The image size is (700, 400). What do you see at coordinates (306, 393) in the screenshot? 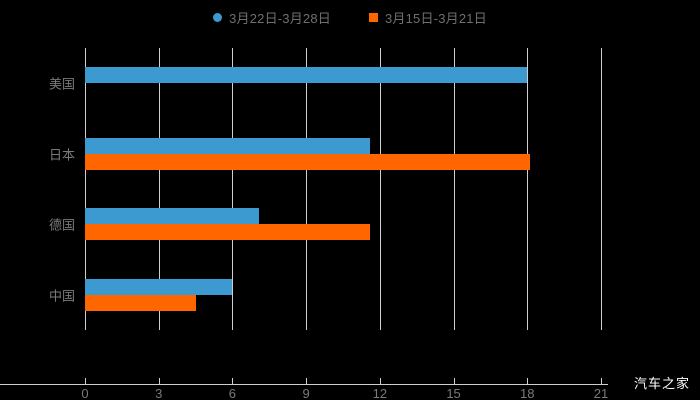
I see `x-tick-label: 9` at bounding box center [306, 393].